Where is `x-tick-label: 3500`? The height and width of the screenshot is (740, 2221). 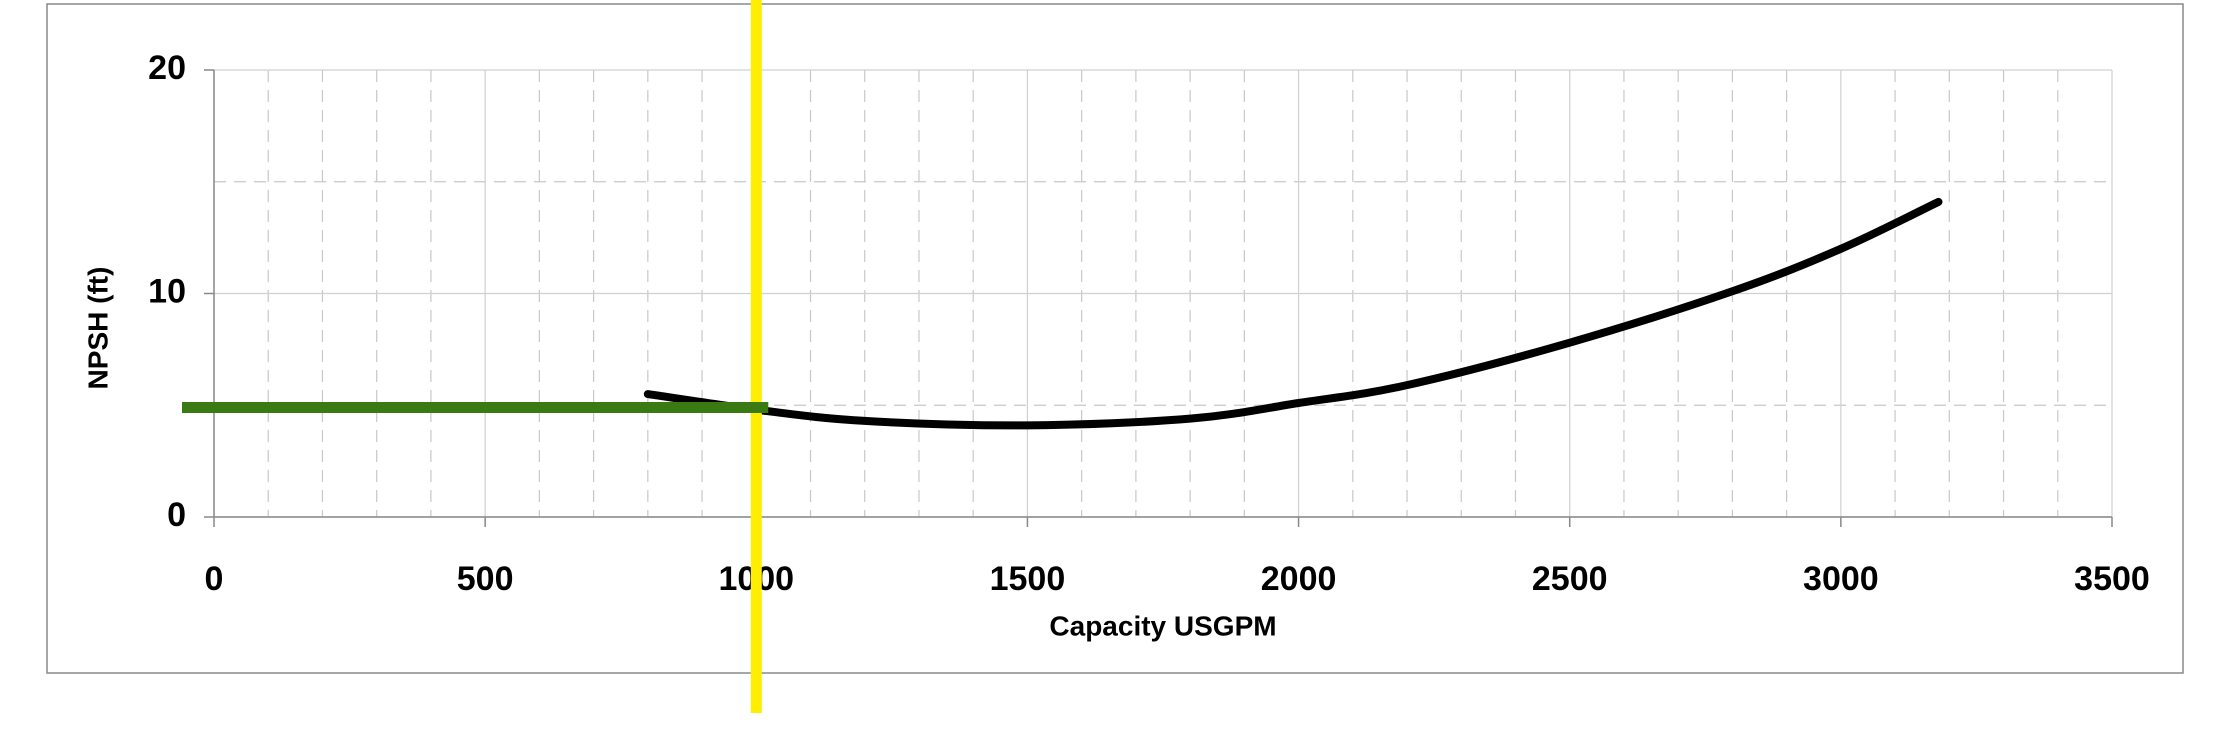 x-tick-label: 3500 is located at coordinates (2112, 579).